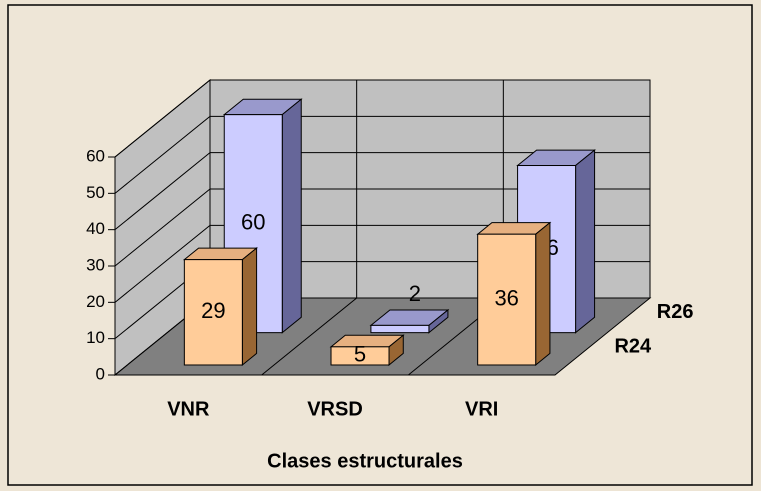 The height and width of the screenshot is (491, 761). Describe the element at coordinates (95, 192) in the screenshot. I see `y-tick-label: 50` at that location.